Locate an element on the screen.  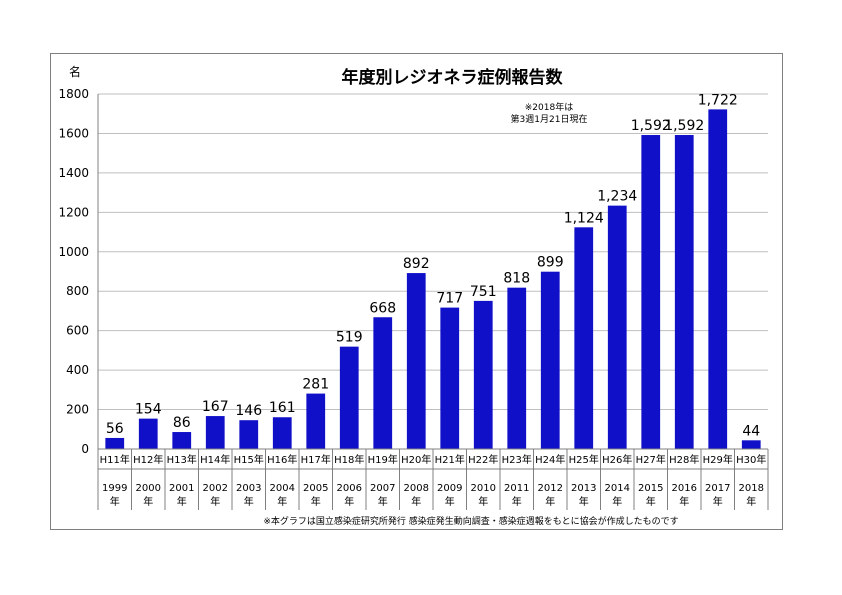
x-category-label: H11年 is located at coordinates (115, 459).